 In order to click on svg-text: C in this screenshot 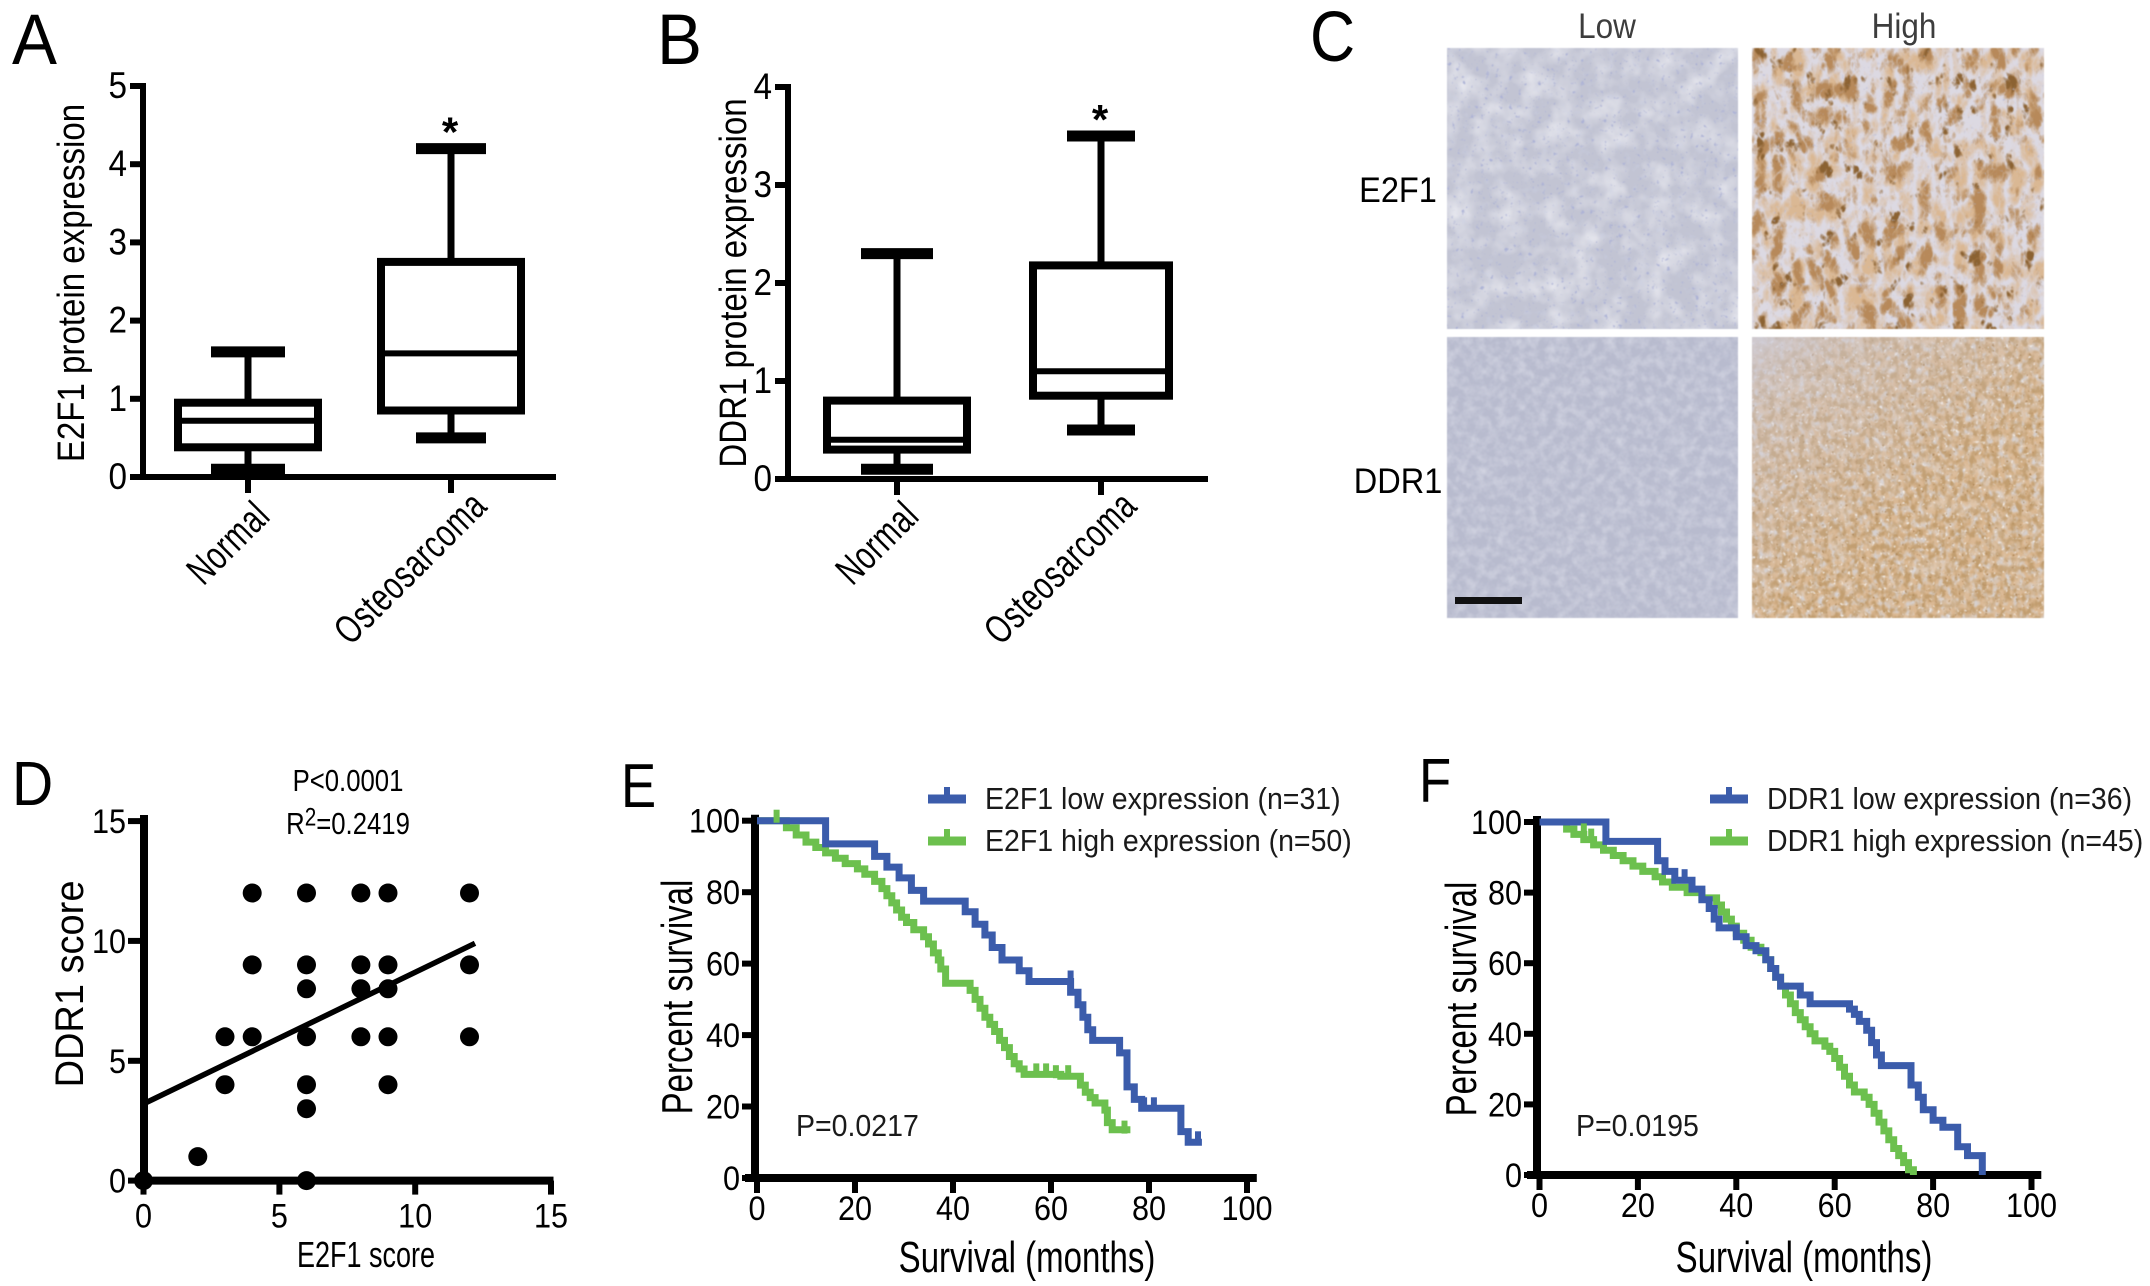, I will do `click(1332, 38)`.